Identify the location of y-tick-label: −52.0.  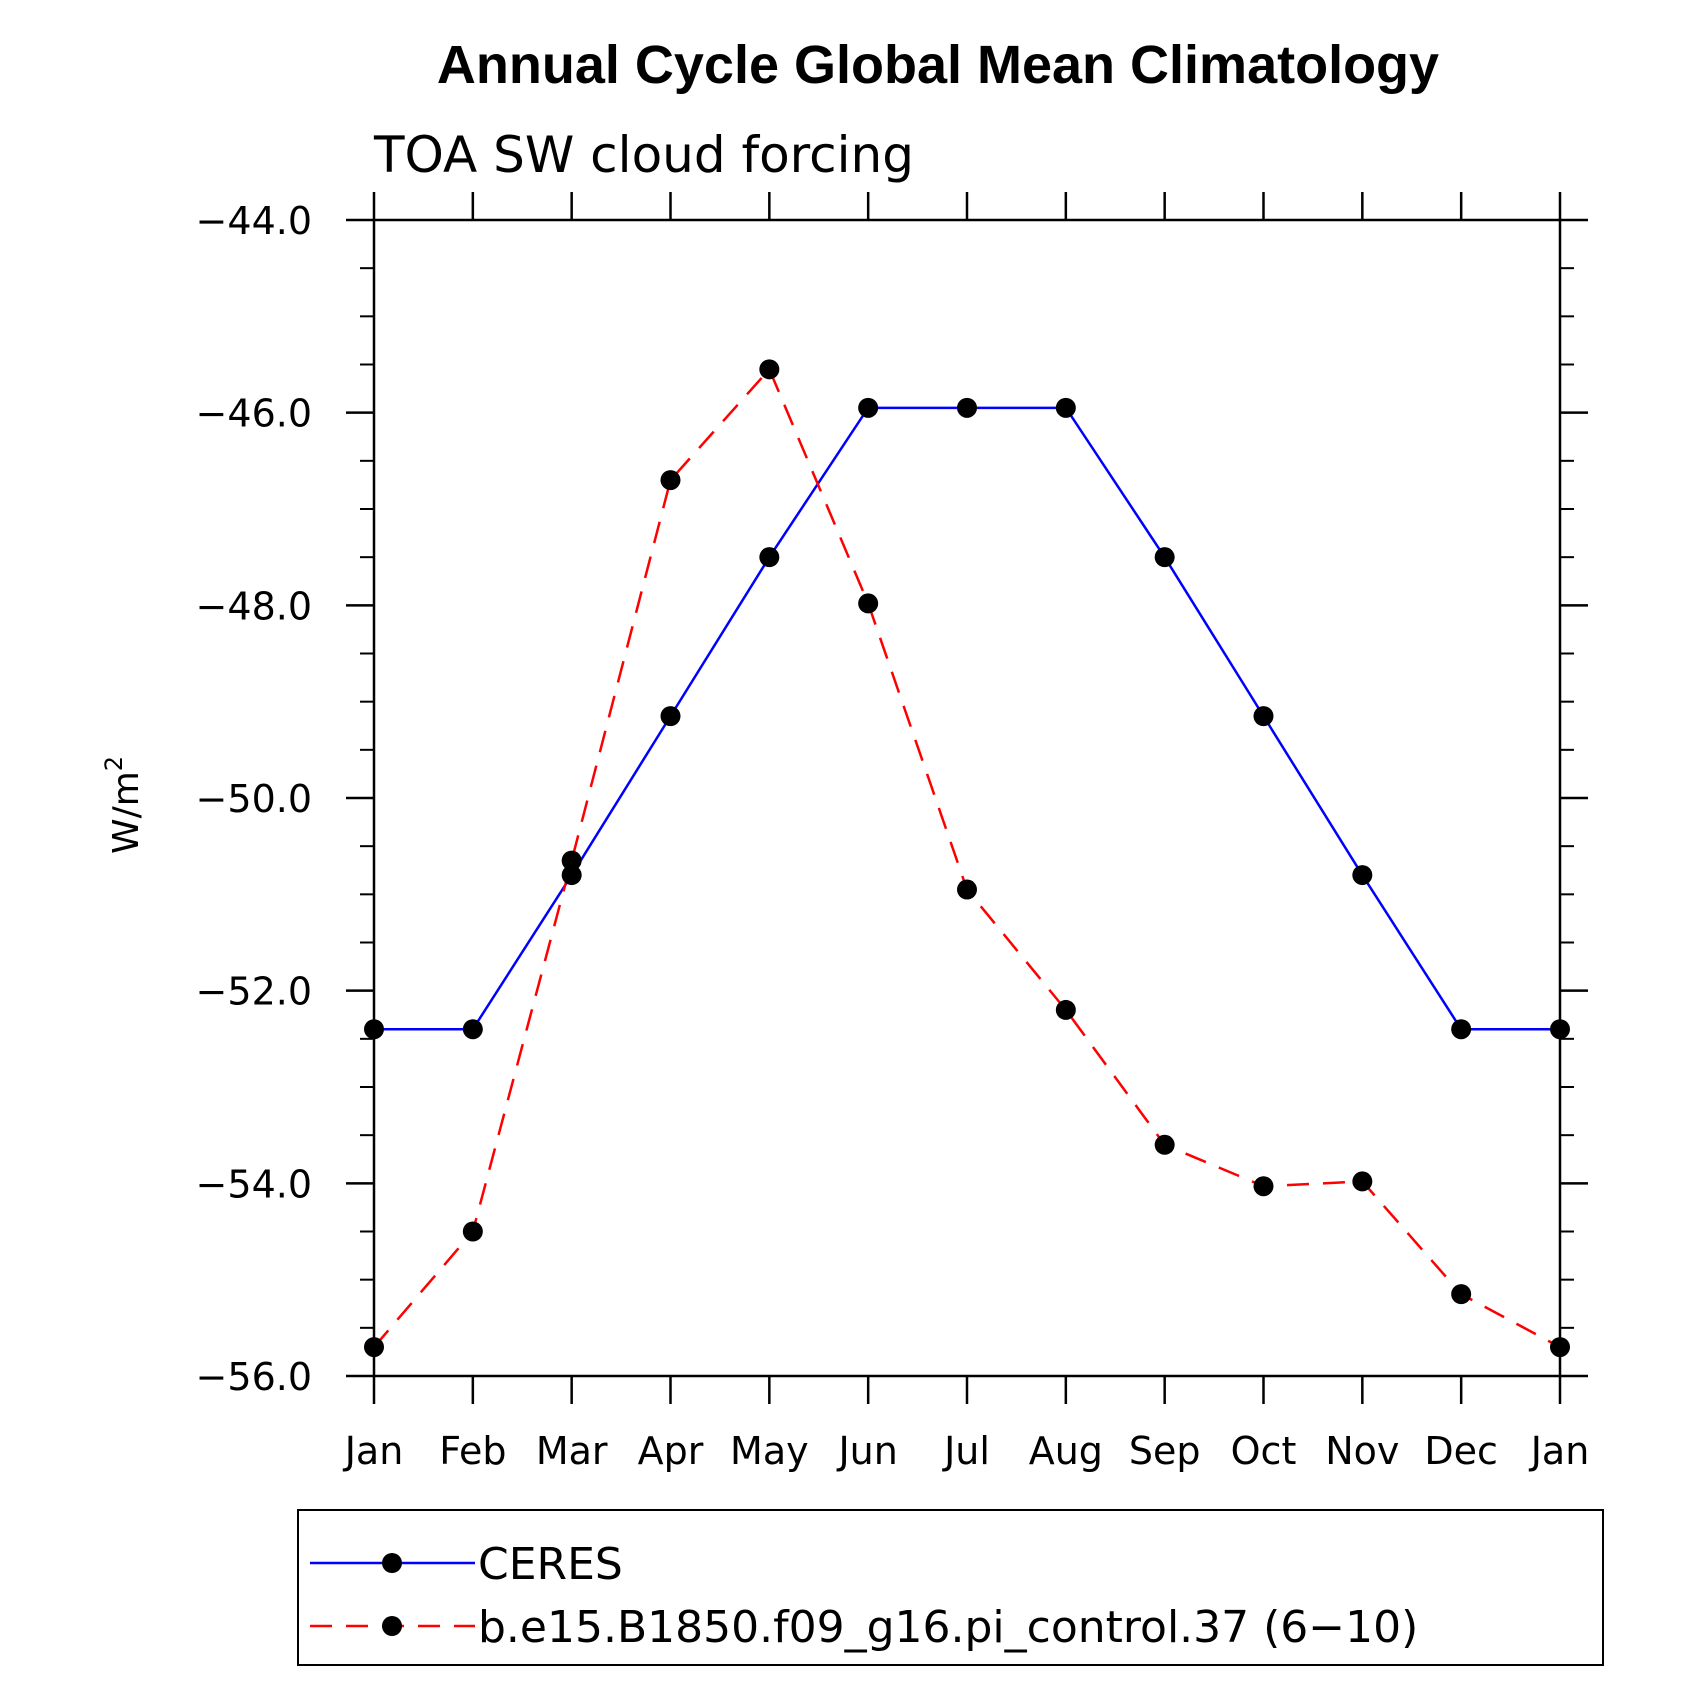
(254, 992).